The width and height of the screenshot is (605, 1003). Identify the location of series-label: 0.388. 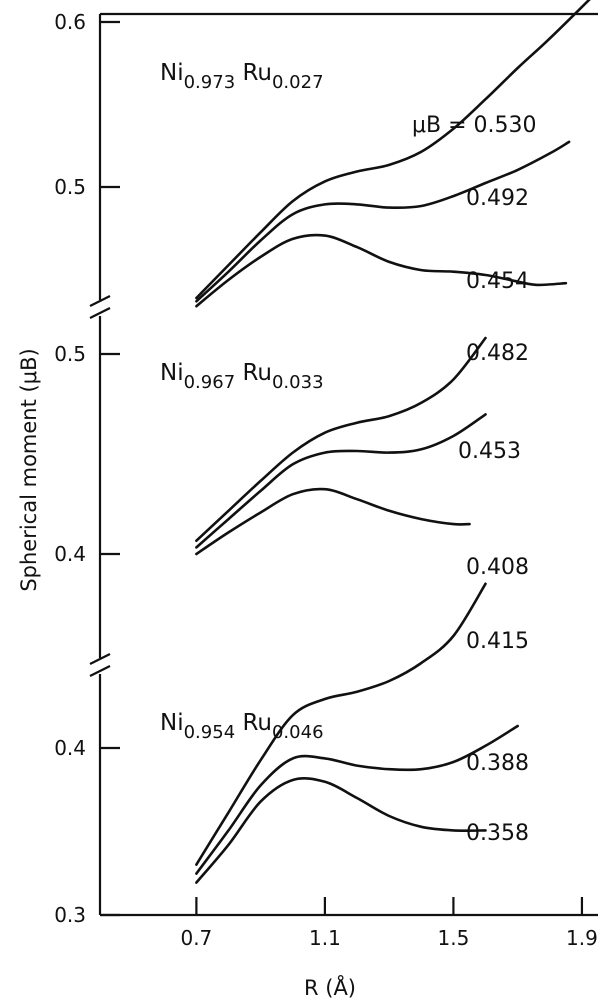
(497, 763).